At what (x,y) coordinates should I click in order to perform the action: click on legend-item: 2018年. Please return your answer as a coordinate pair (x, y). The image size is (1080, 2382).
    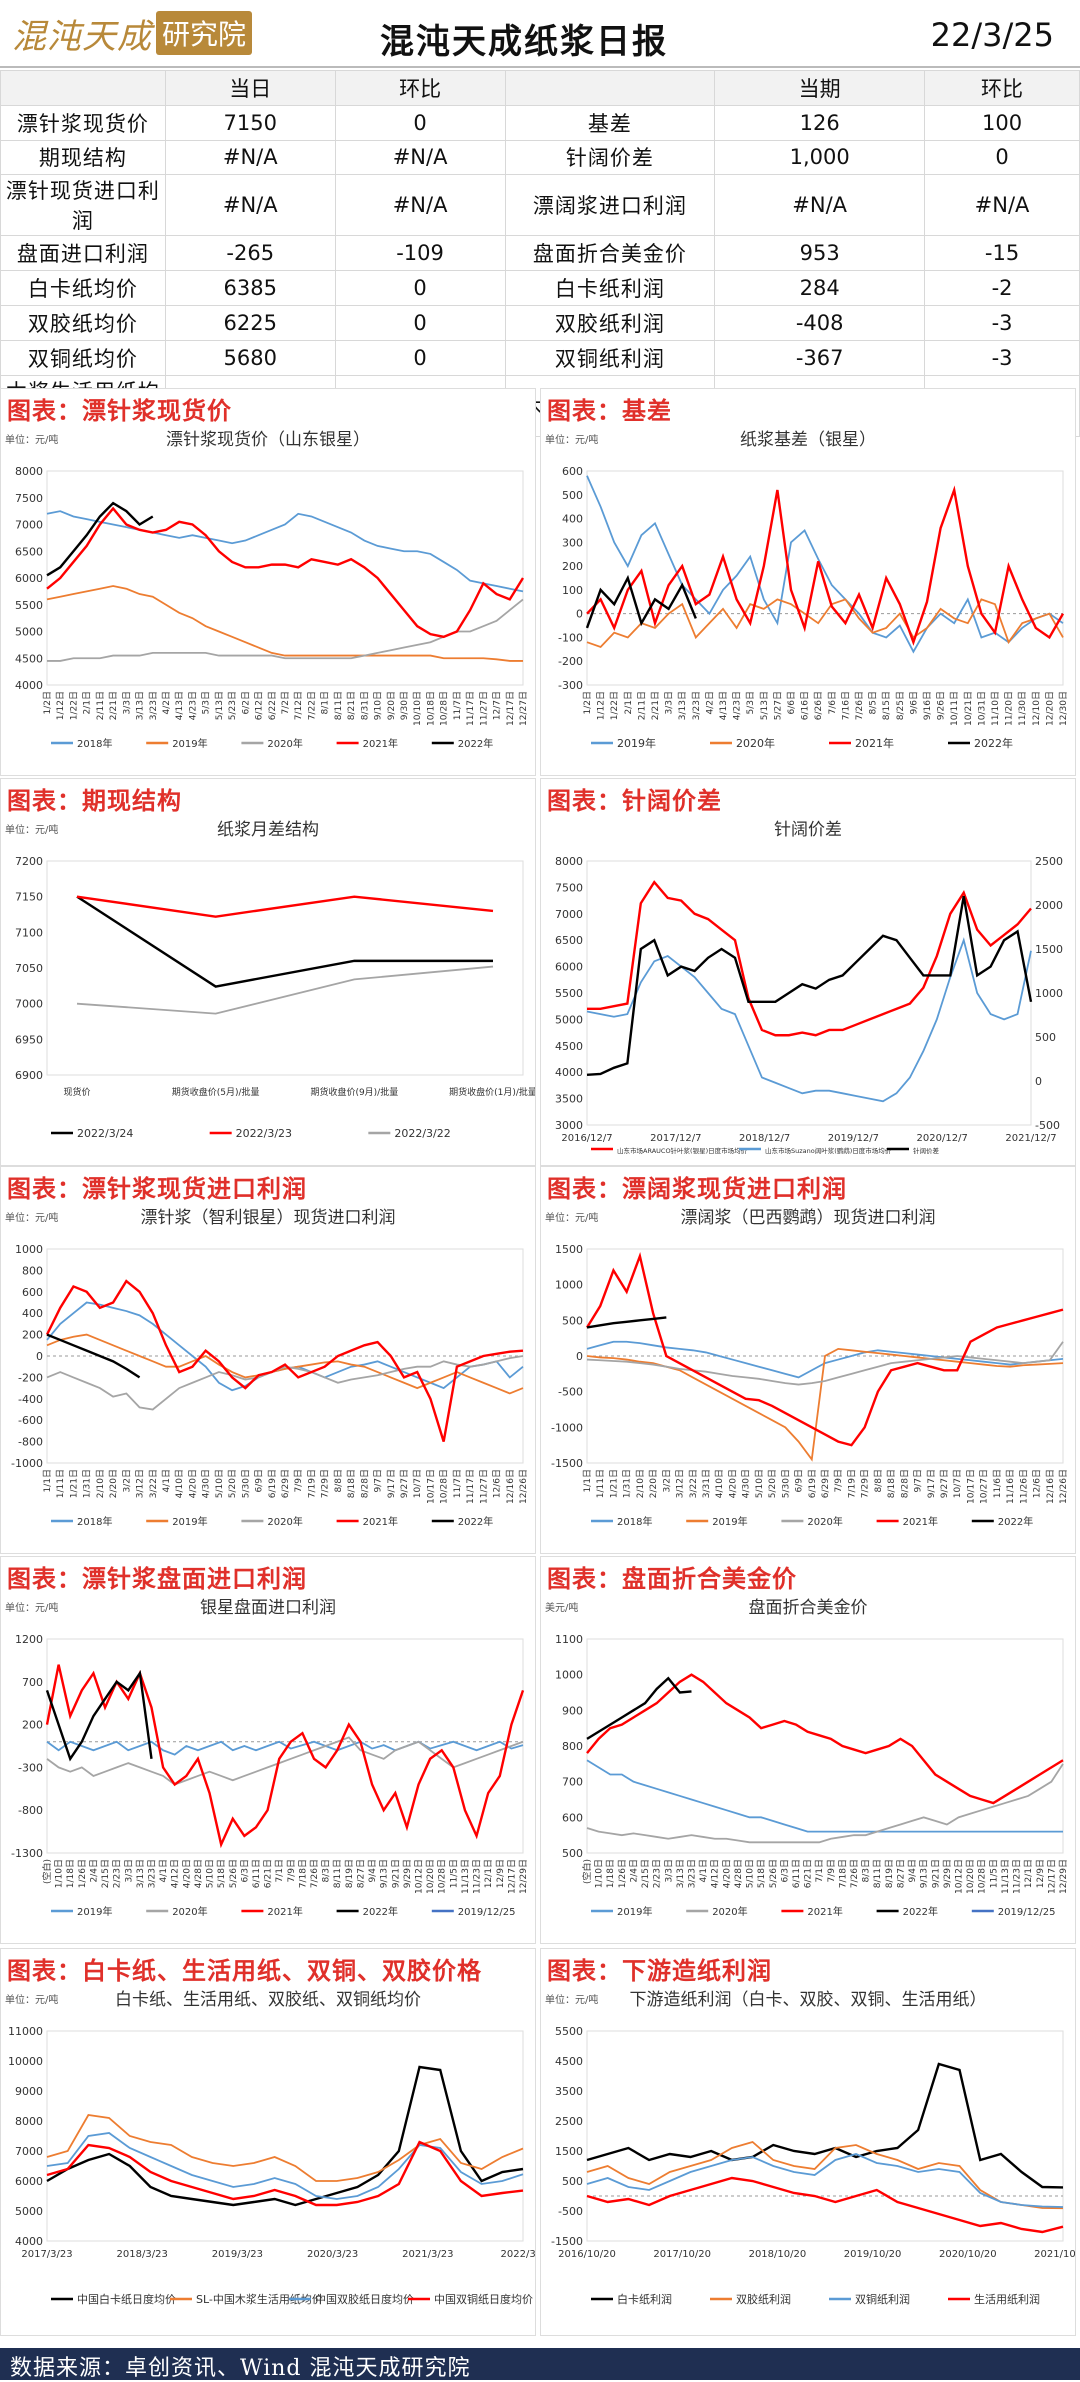
    Looking at the image, I should click on (94, 743).